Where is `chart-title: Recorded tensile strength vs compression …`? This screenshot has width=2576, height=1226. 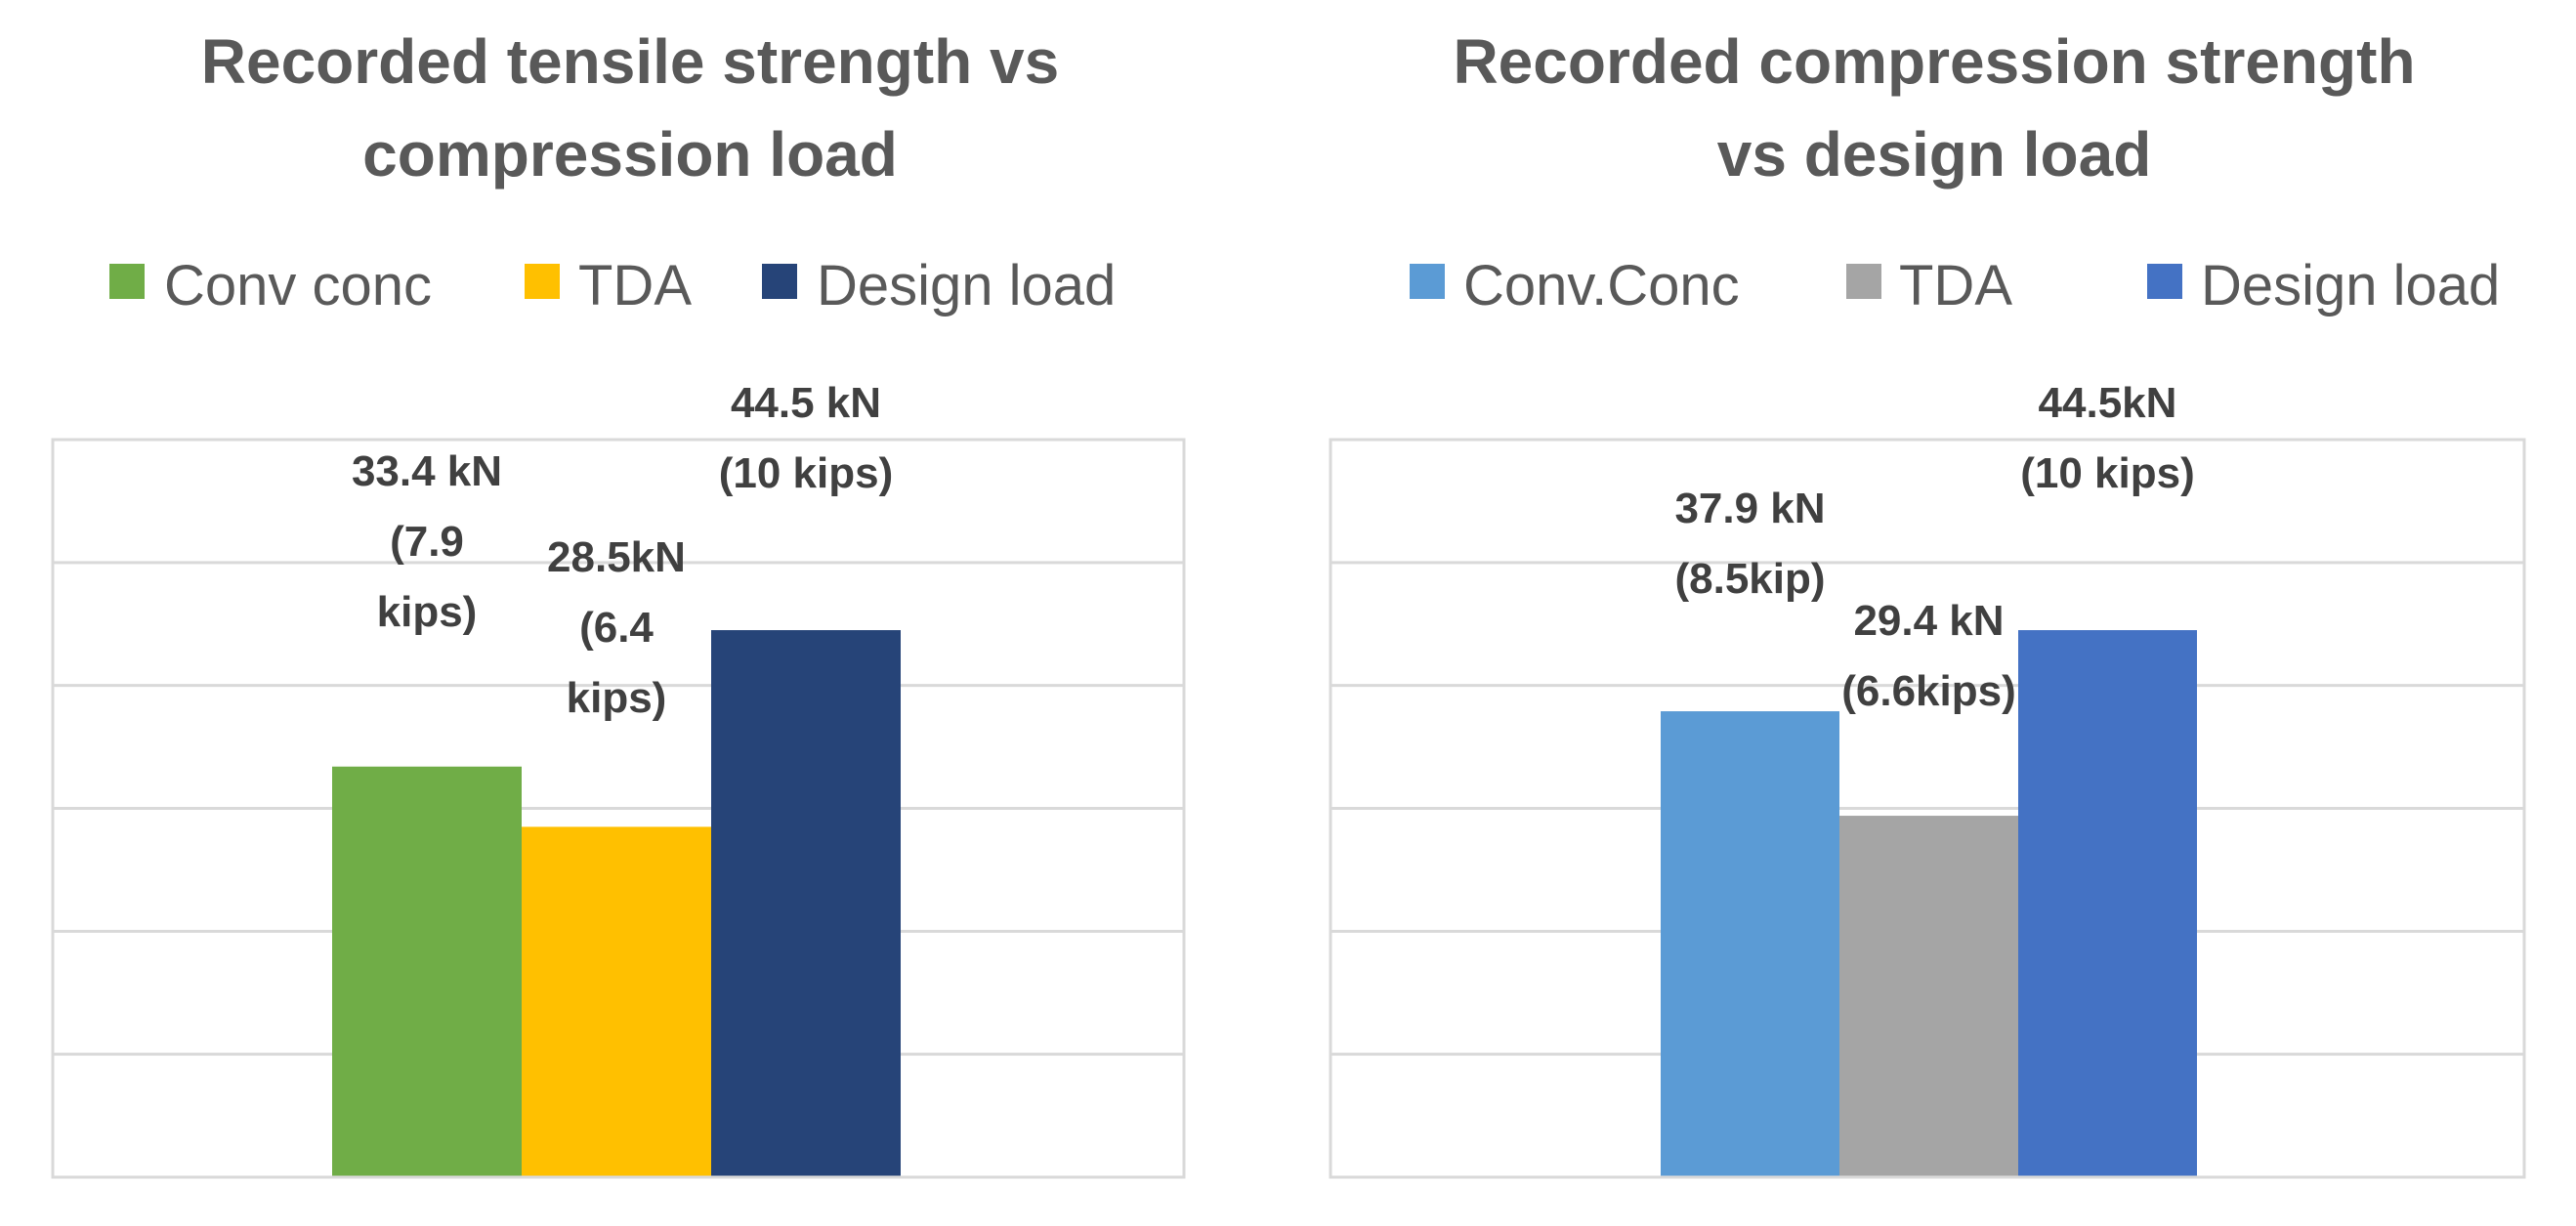
chart-title: Recorded tensile strength vs compression … is located at coordinates (630, 108).